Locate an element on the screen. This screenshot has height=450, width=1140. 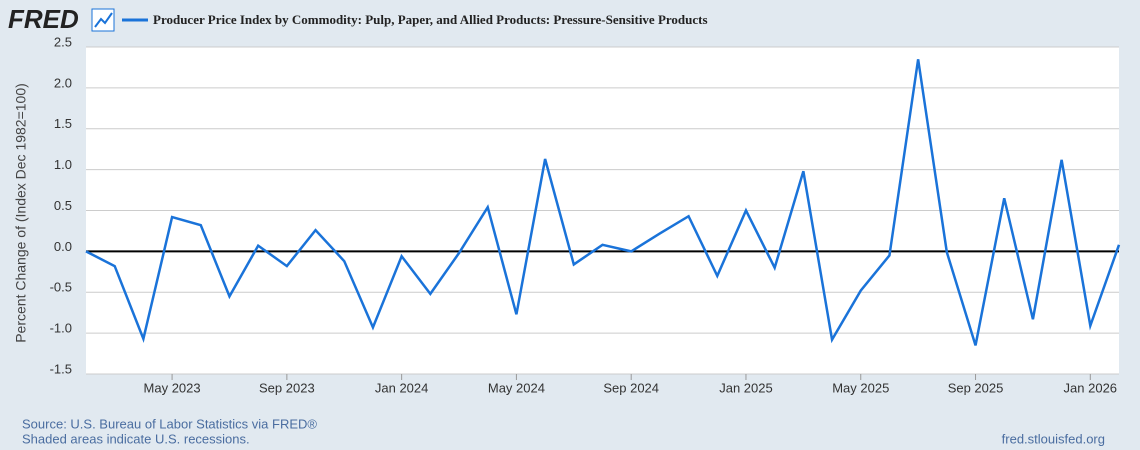
logo-icon-line is located at coordinates (103, 20).